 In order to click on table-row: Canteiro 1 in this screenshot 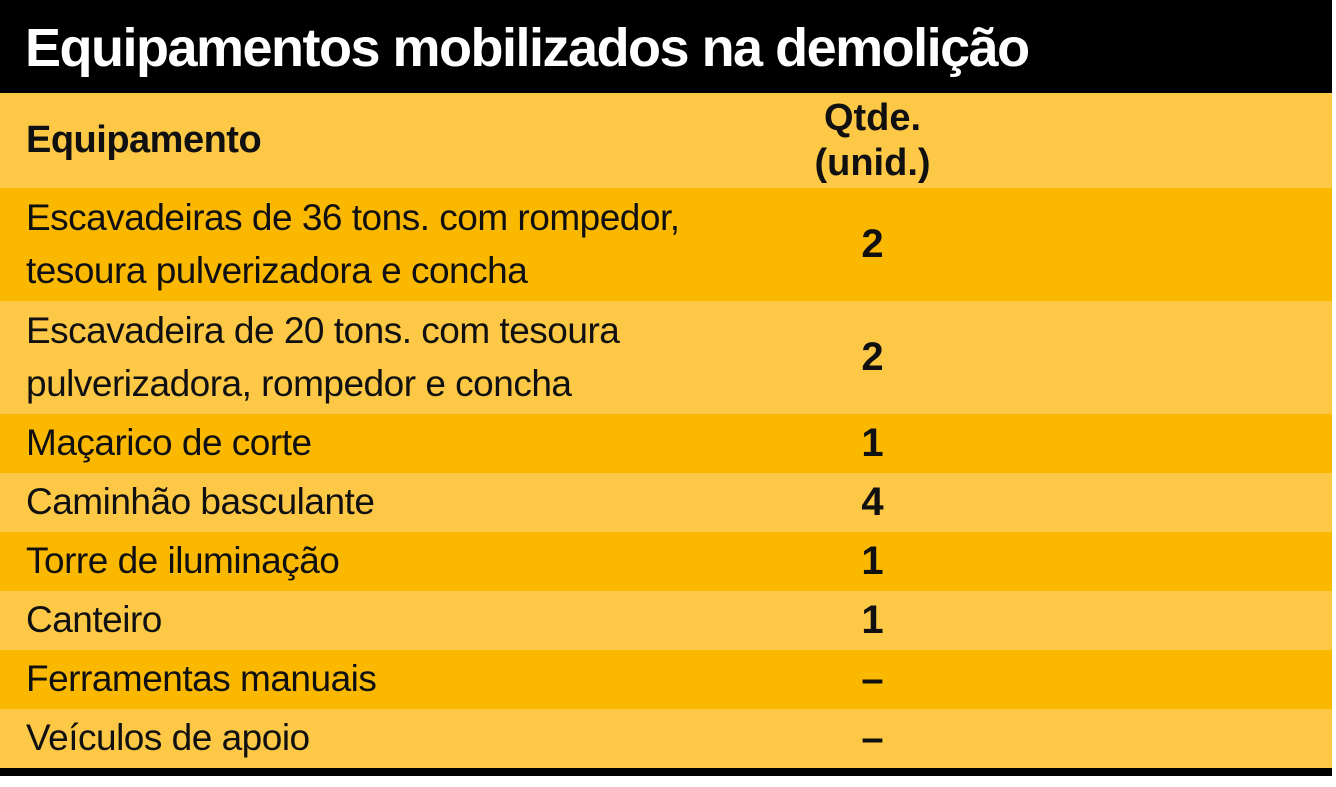, I will do `click(666, 620)`.